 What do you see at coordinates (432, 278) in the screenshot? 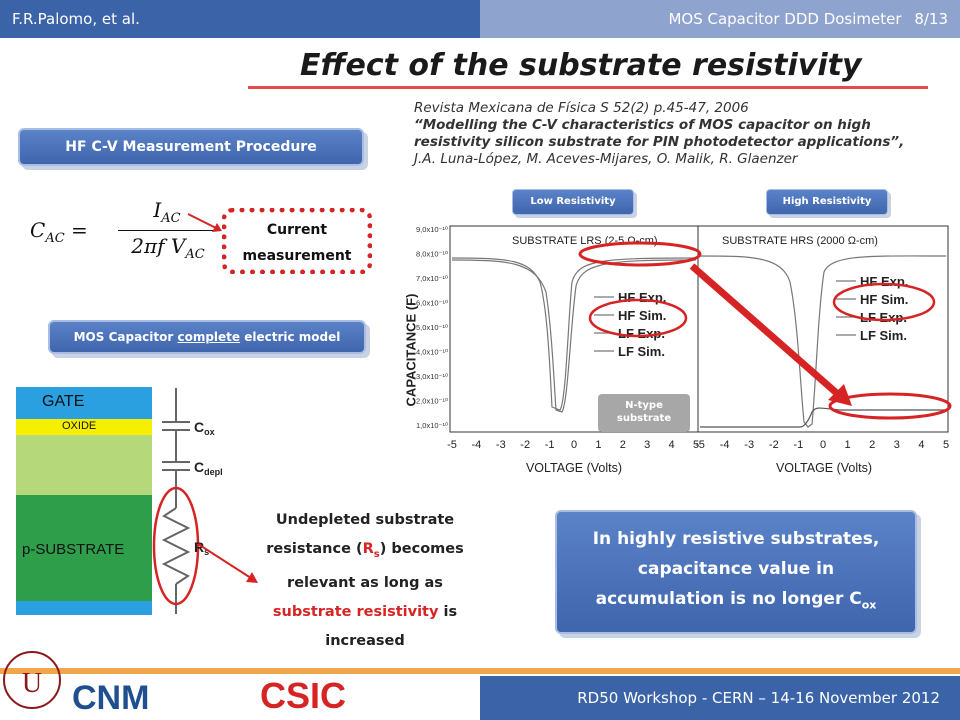
I see `y-tick-label: 7,0x10⁻¹⁰` at bounding box center [432, 278].